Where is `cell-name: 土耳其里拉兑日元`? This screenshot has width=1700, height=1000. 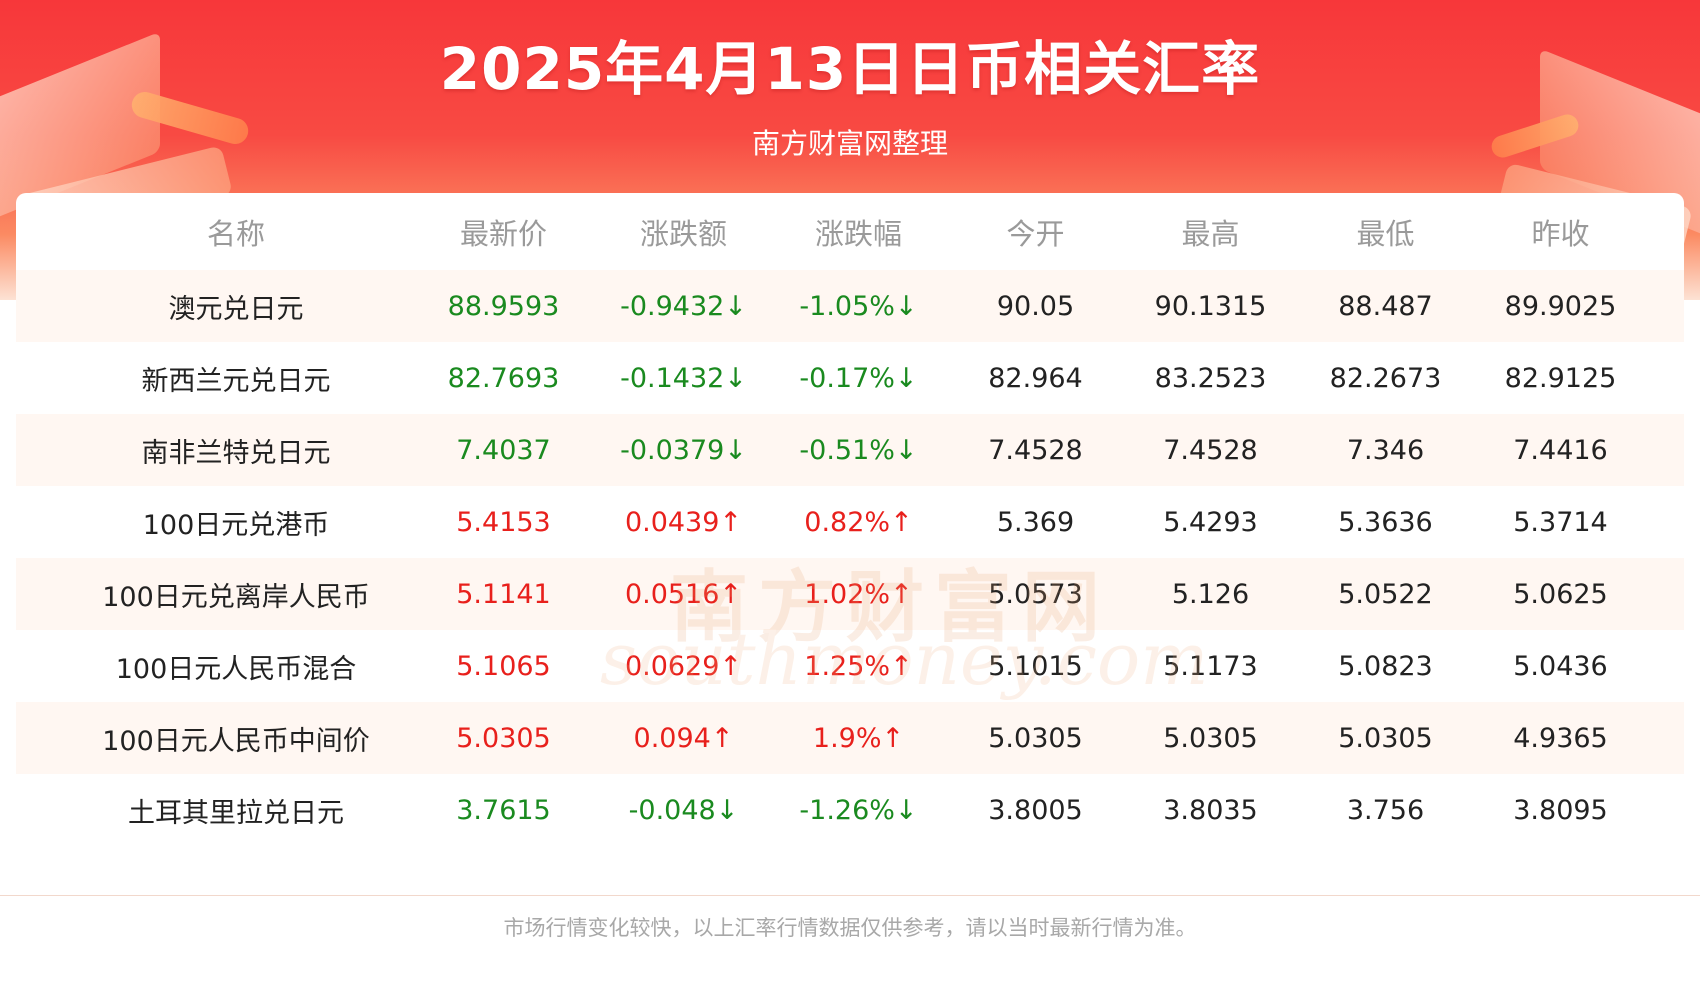 cell-name: 土耳其里拉兑日元 is located at coordinates (236, 813).